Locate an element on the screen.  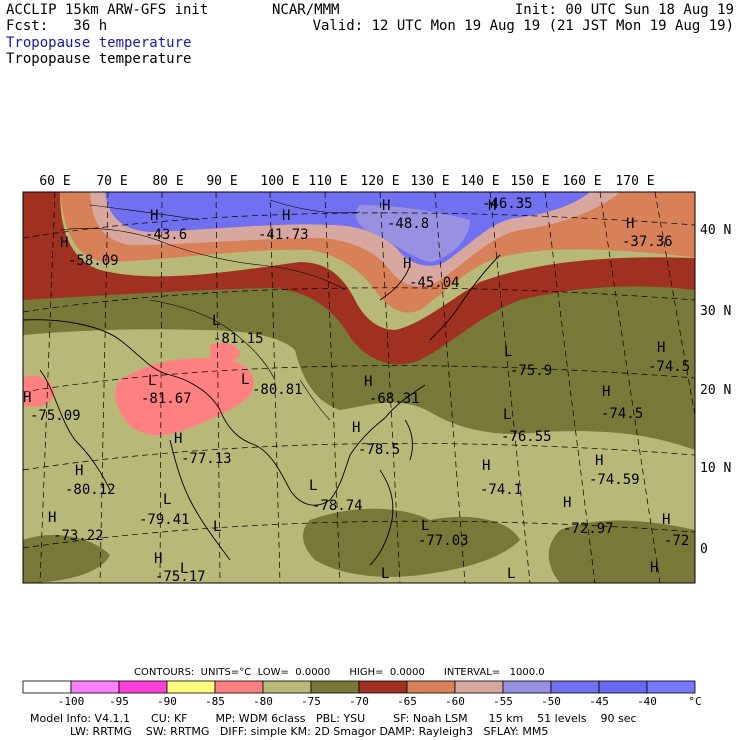
extremum-value: -77.03 is located at coordinates (443, 541).